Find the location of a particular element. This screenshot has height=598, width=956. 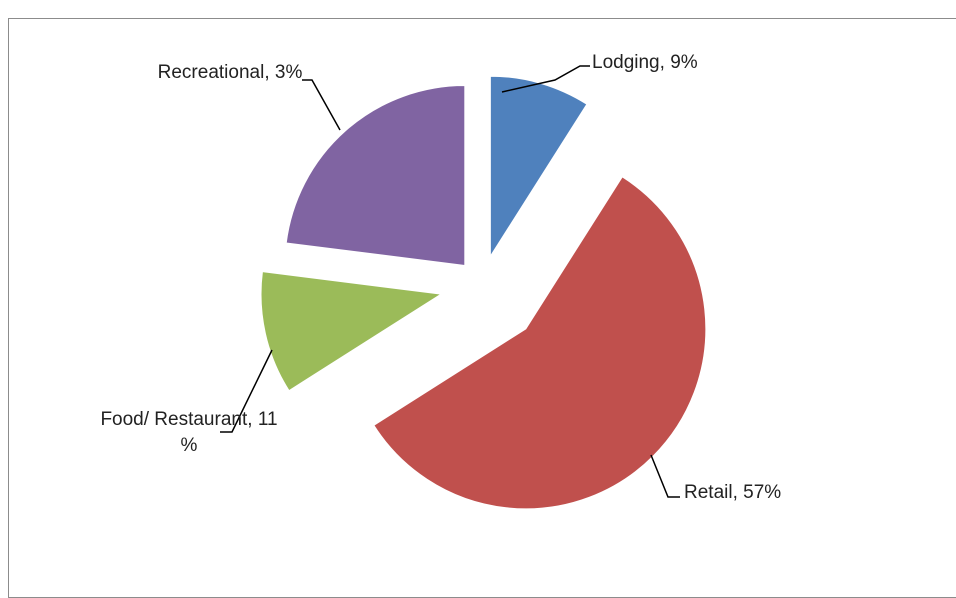

data-label: Food/ Restaurant, 11 % is located at coordinates (189, 432).